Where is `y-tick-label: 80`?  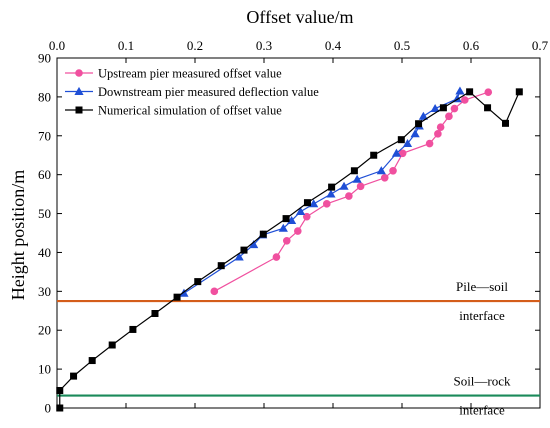
y-tick-label: 80 is located at coordinates (44, 96).